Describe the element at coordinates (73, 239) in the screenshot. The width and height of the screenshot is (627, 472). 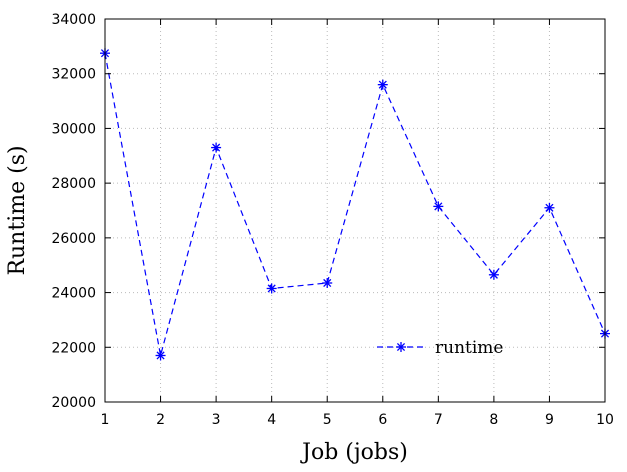
I see `y-tick-label: 26000` at that location.